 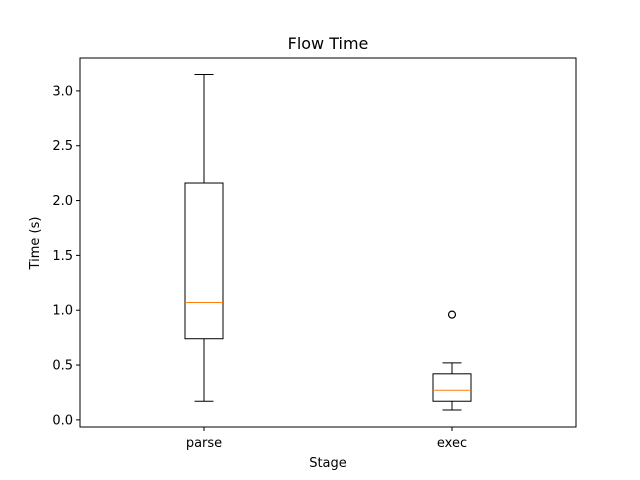 What do you see at coordinates (62, 201) in the screenshot?
I see `y-tick-label: 2.0` at bounding box center [62, 201].